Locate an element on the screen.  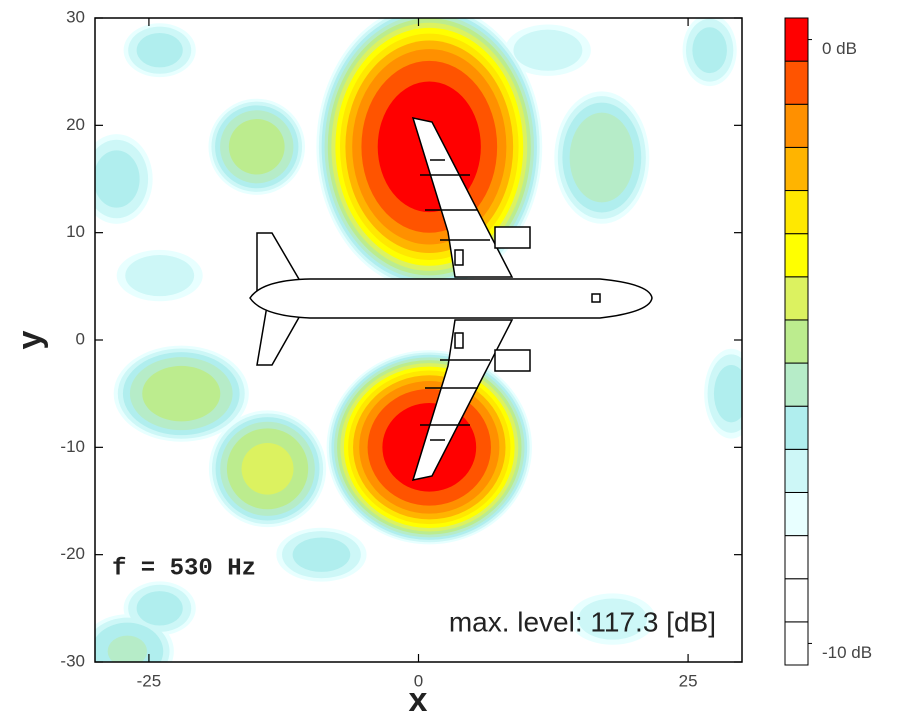
y-tick-label: -20 is located at coordinates (72, 553).